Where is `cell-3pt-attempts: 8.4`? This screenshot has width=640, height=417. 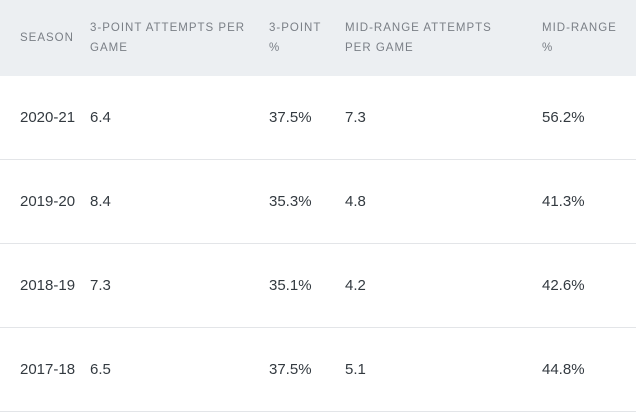
cell-3pt-attempts: 8.4 is located at coordinates (179, 201).